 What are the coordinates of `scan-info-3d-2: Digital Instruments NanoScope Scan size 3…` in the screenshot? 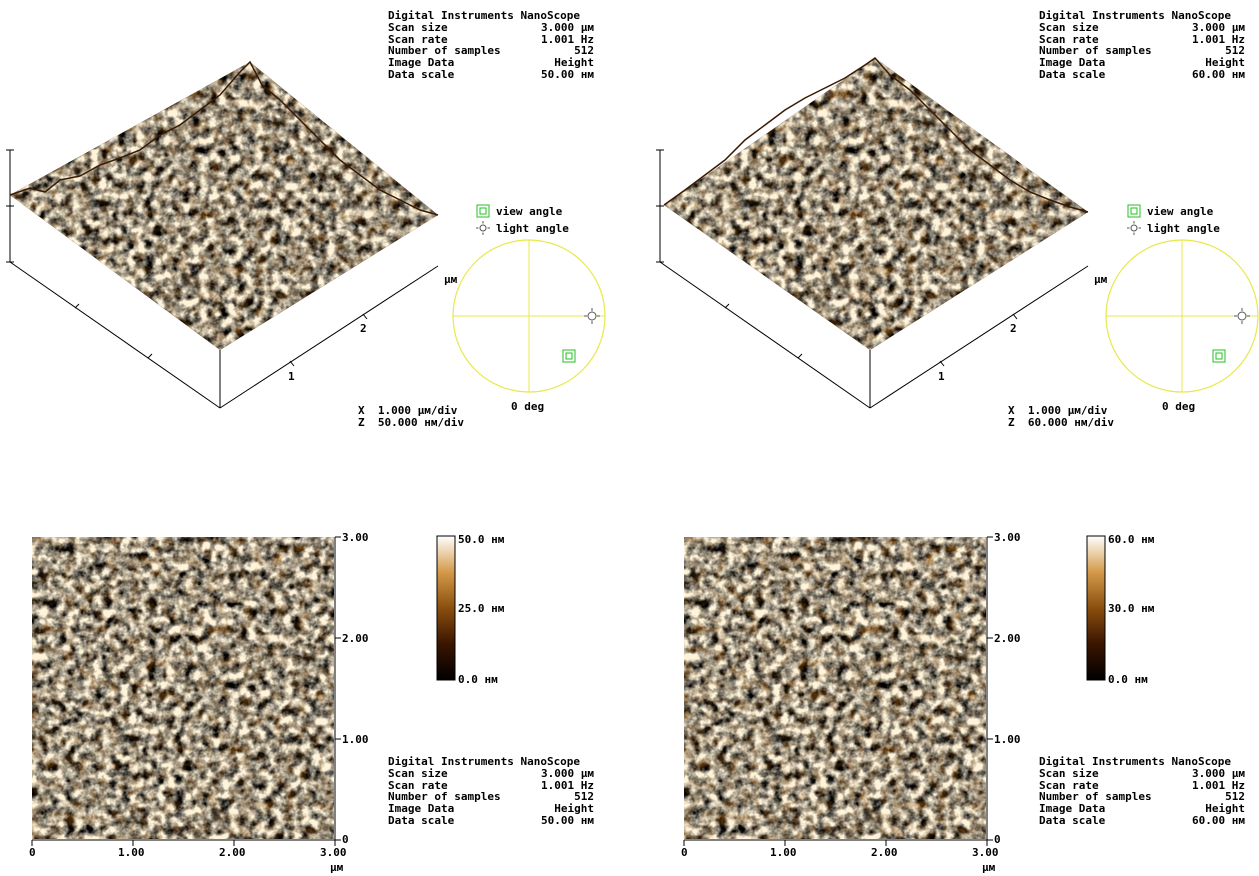 It's located at (1142, 45).